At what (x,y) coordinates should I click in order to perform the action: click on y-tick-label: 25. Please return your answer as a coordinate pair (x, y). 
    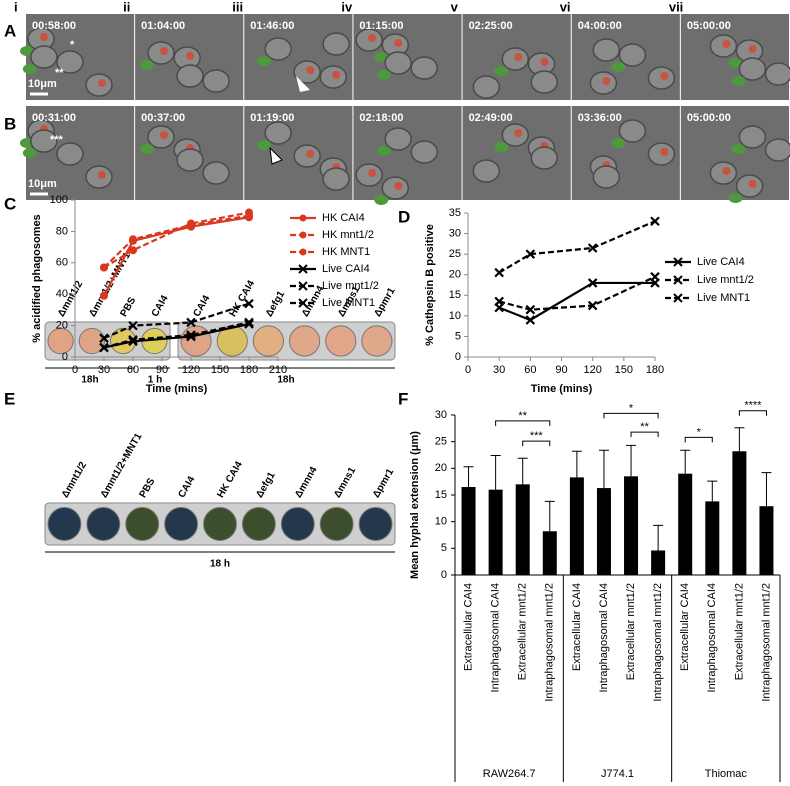
    Looking at the image, I should click on (441, 442).